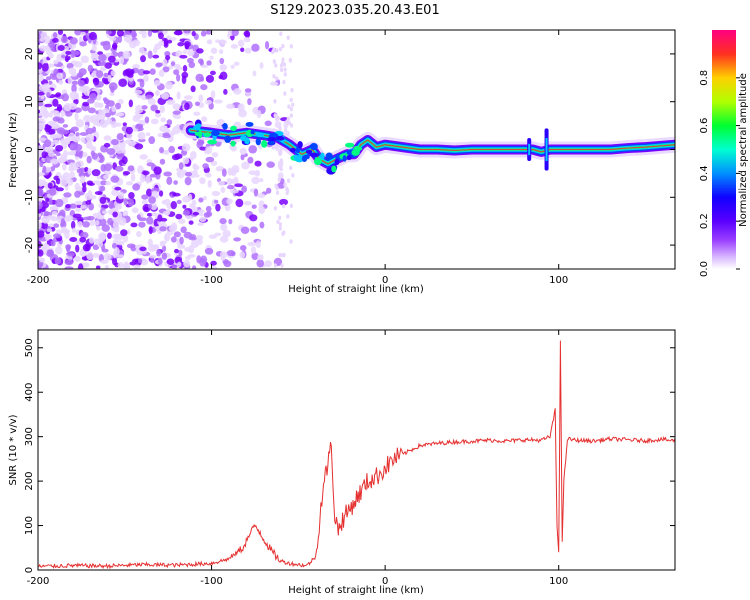  What do you see at coordinates (29, 436) in the screenshot?
I see `y-tick-label: 300` at bounding box center [29, 436].